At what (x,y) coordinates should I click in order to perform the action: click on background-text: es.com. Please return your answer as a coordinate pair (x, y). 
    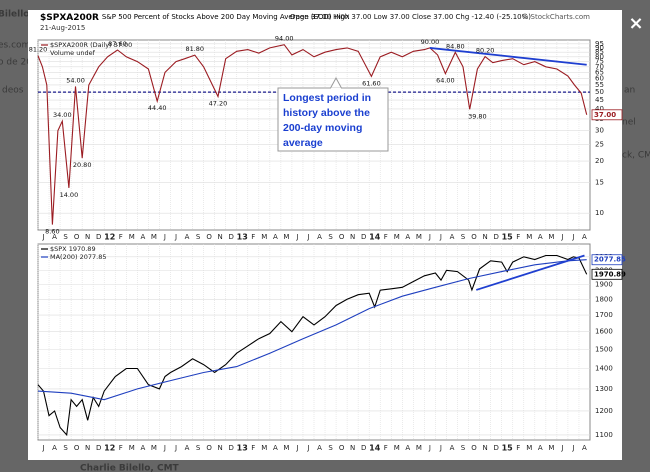
    Looking at the image, I should click on (15, 46).